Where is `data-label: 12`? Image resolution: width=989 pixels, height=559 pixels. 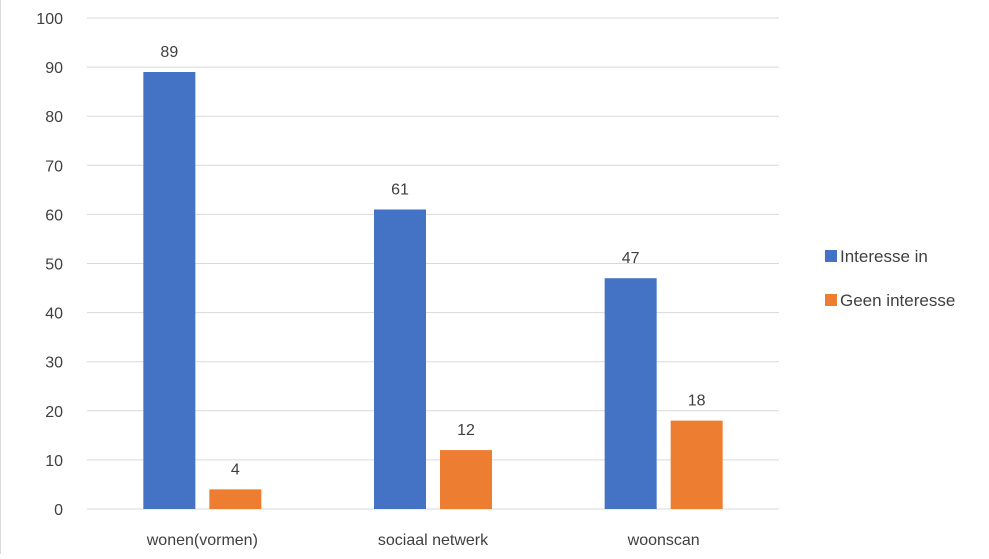
data-label: 12 is located at coordinates (466, 430).